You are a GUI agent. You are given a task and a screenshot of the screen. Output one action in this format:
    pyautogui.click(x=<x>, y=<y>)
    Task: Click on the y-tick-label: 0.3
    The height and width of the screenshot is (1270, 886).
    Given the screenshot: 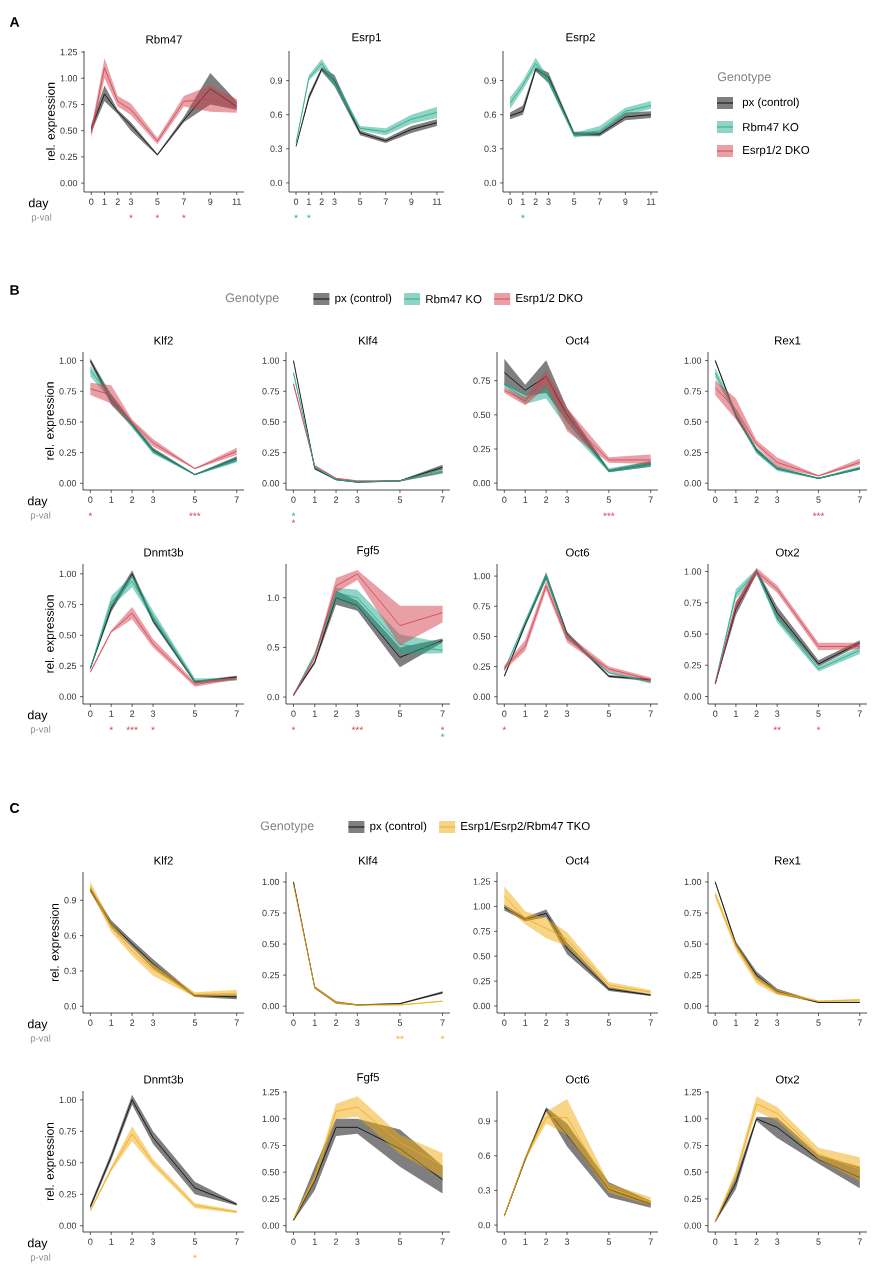 What is the action you would take?
    pyautogui.click(x=70, y=971)
    